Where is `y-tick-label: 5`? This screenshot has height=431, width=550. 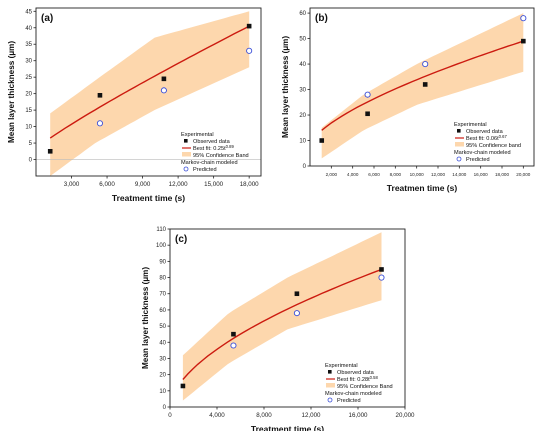
y-tick-label: 5 is located at coordinates (31, 144).